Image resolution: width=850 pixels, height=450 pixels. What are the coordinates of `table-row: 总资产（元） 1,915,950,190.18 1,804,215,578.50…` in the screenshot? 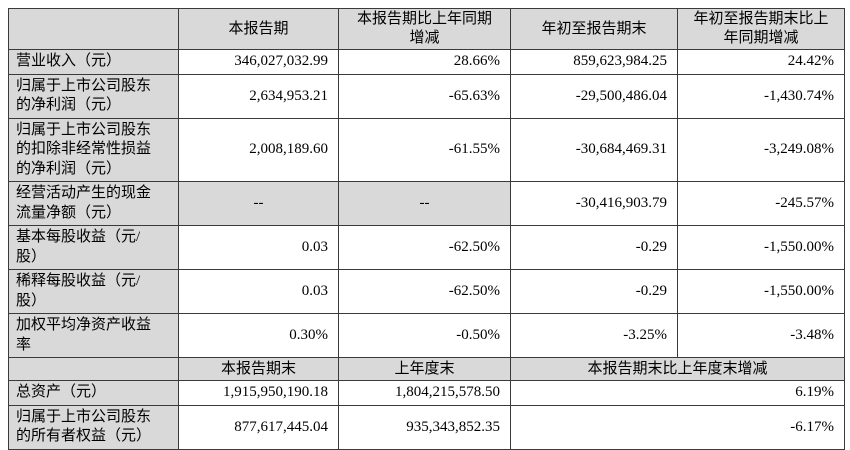 It's located at (426, 393).